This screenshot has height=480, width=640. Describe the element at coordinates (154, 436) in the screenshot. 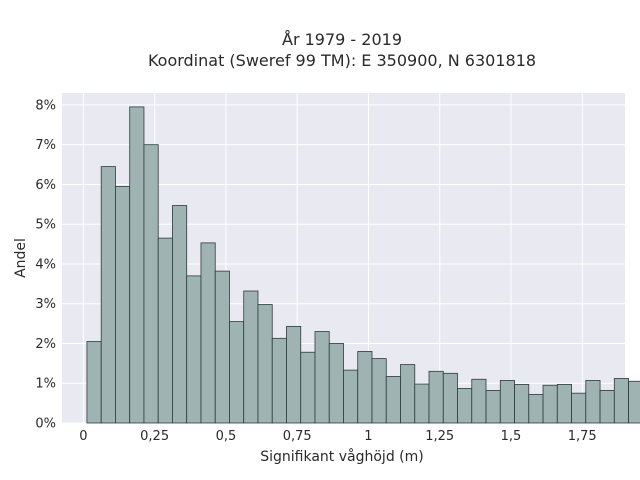

I see `x-tick-label: 0,25` at that location.